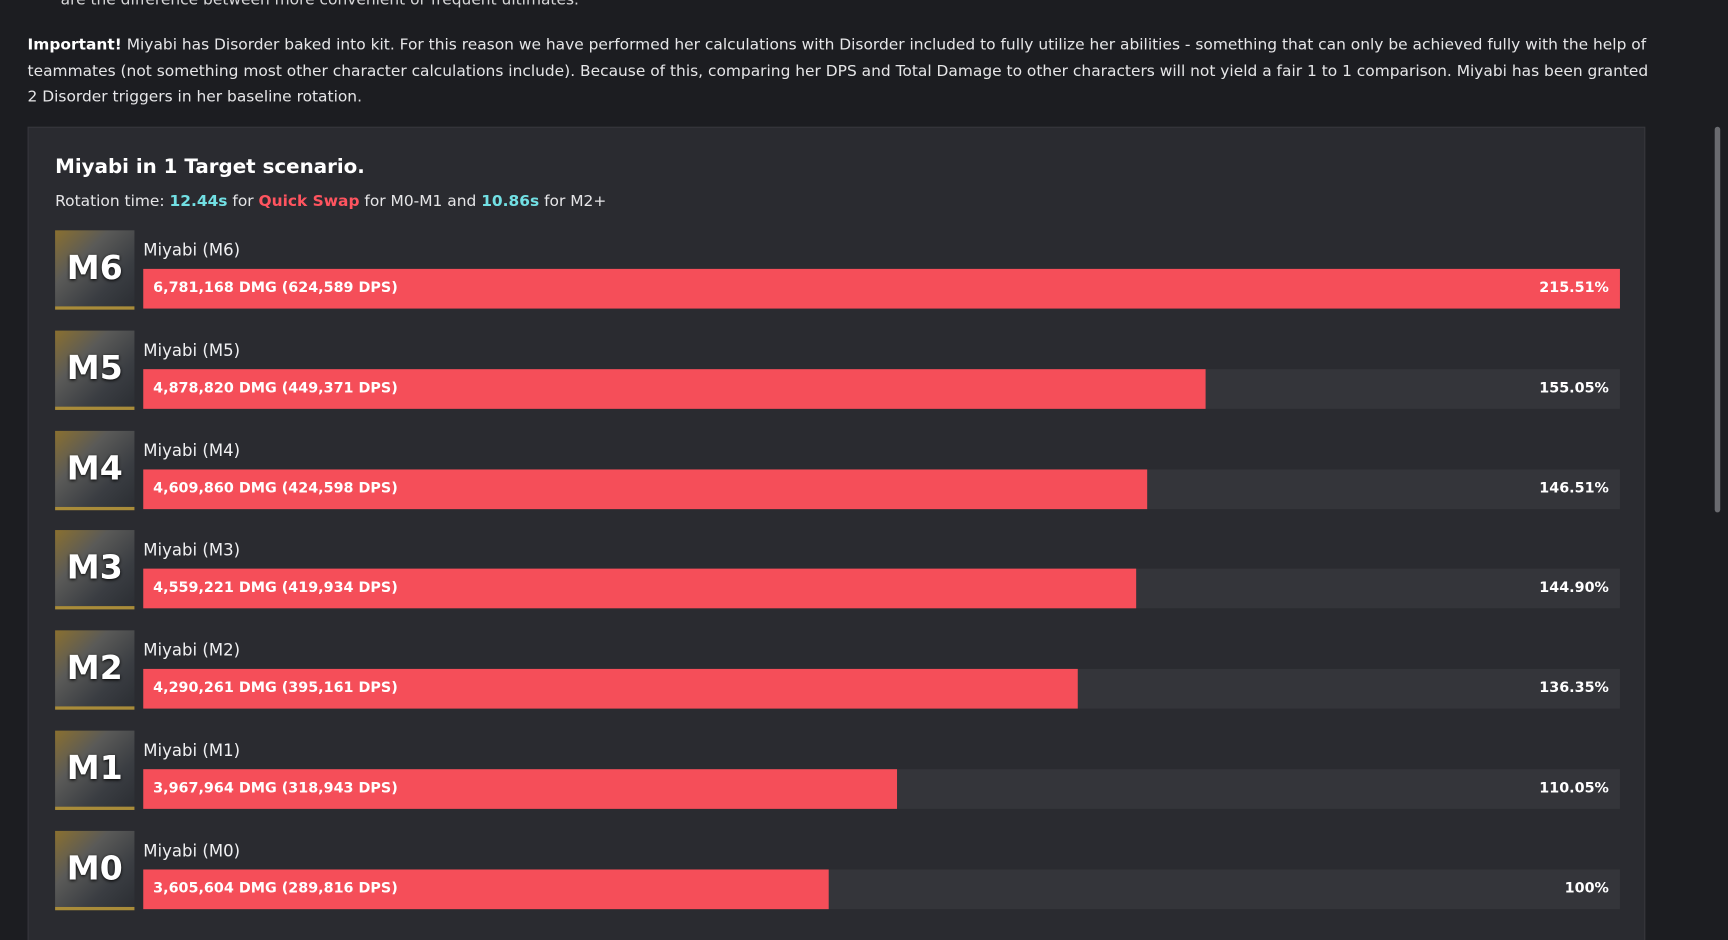  Describe the element at coordinates (95, 570) in the screenshot. I see `character-icon: M3` at that location.